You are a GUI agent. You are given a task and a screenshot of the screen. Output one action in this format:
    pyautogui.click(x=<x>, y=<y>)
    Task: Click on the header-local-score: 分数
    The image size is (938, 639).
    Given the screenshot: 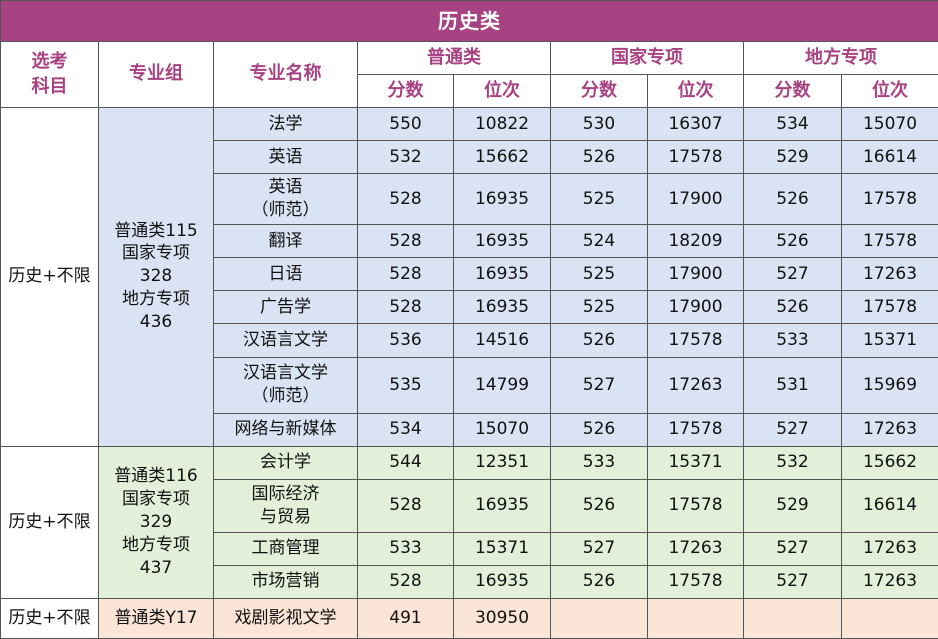 What is the action you would take?
    pyautogui.click(x=792, y=91)
    